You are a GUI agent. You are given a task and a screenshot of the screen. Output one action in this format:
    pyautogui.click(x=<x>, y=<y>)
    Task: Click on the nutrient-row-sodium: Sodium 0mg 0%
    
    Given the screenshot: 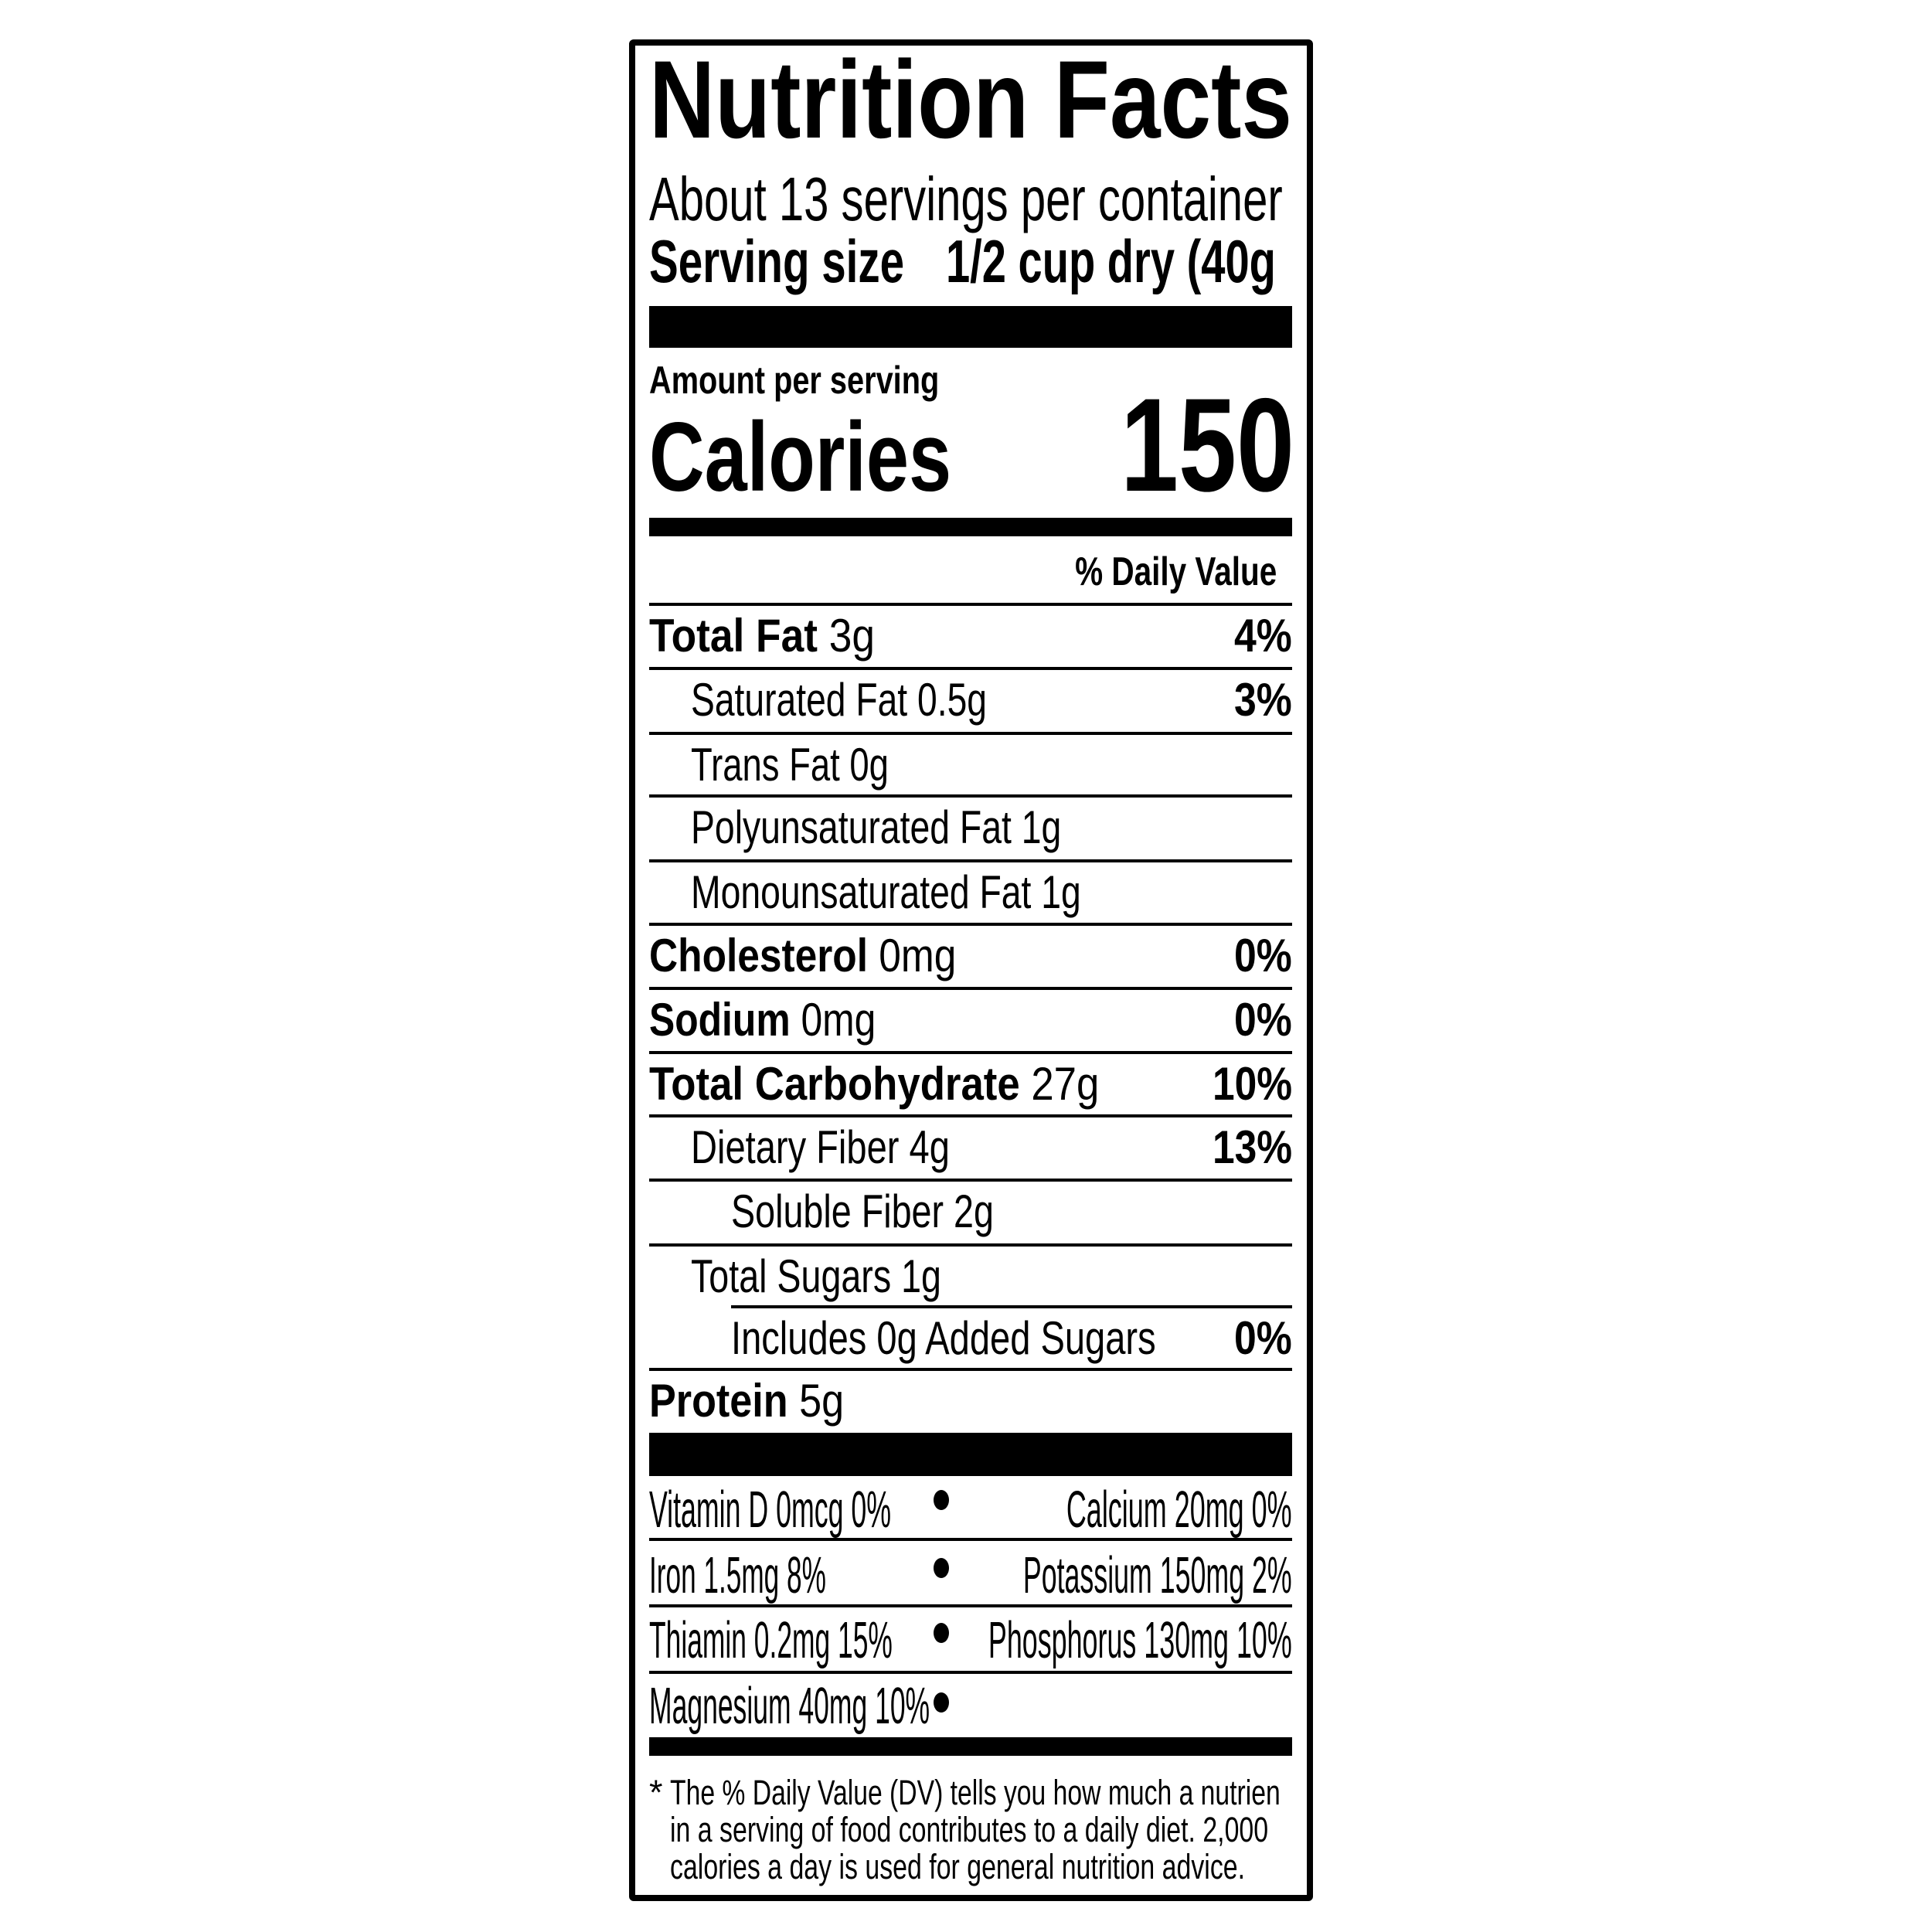 What is the action you would take?
    pyautogui.click(x=971, y=1020)
    